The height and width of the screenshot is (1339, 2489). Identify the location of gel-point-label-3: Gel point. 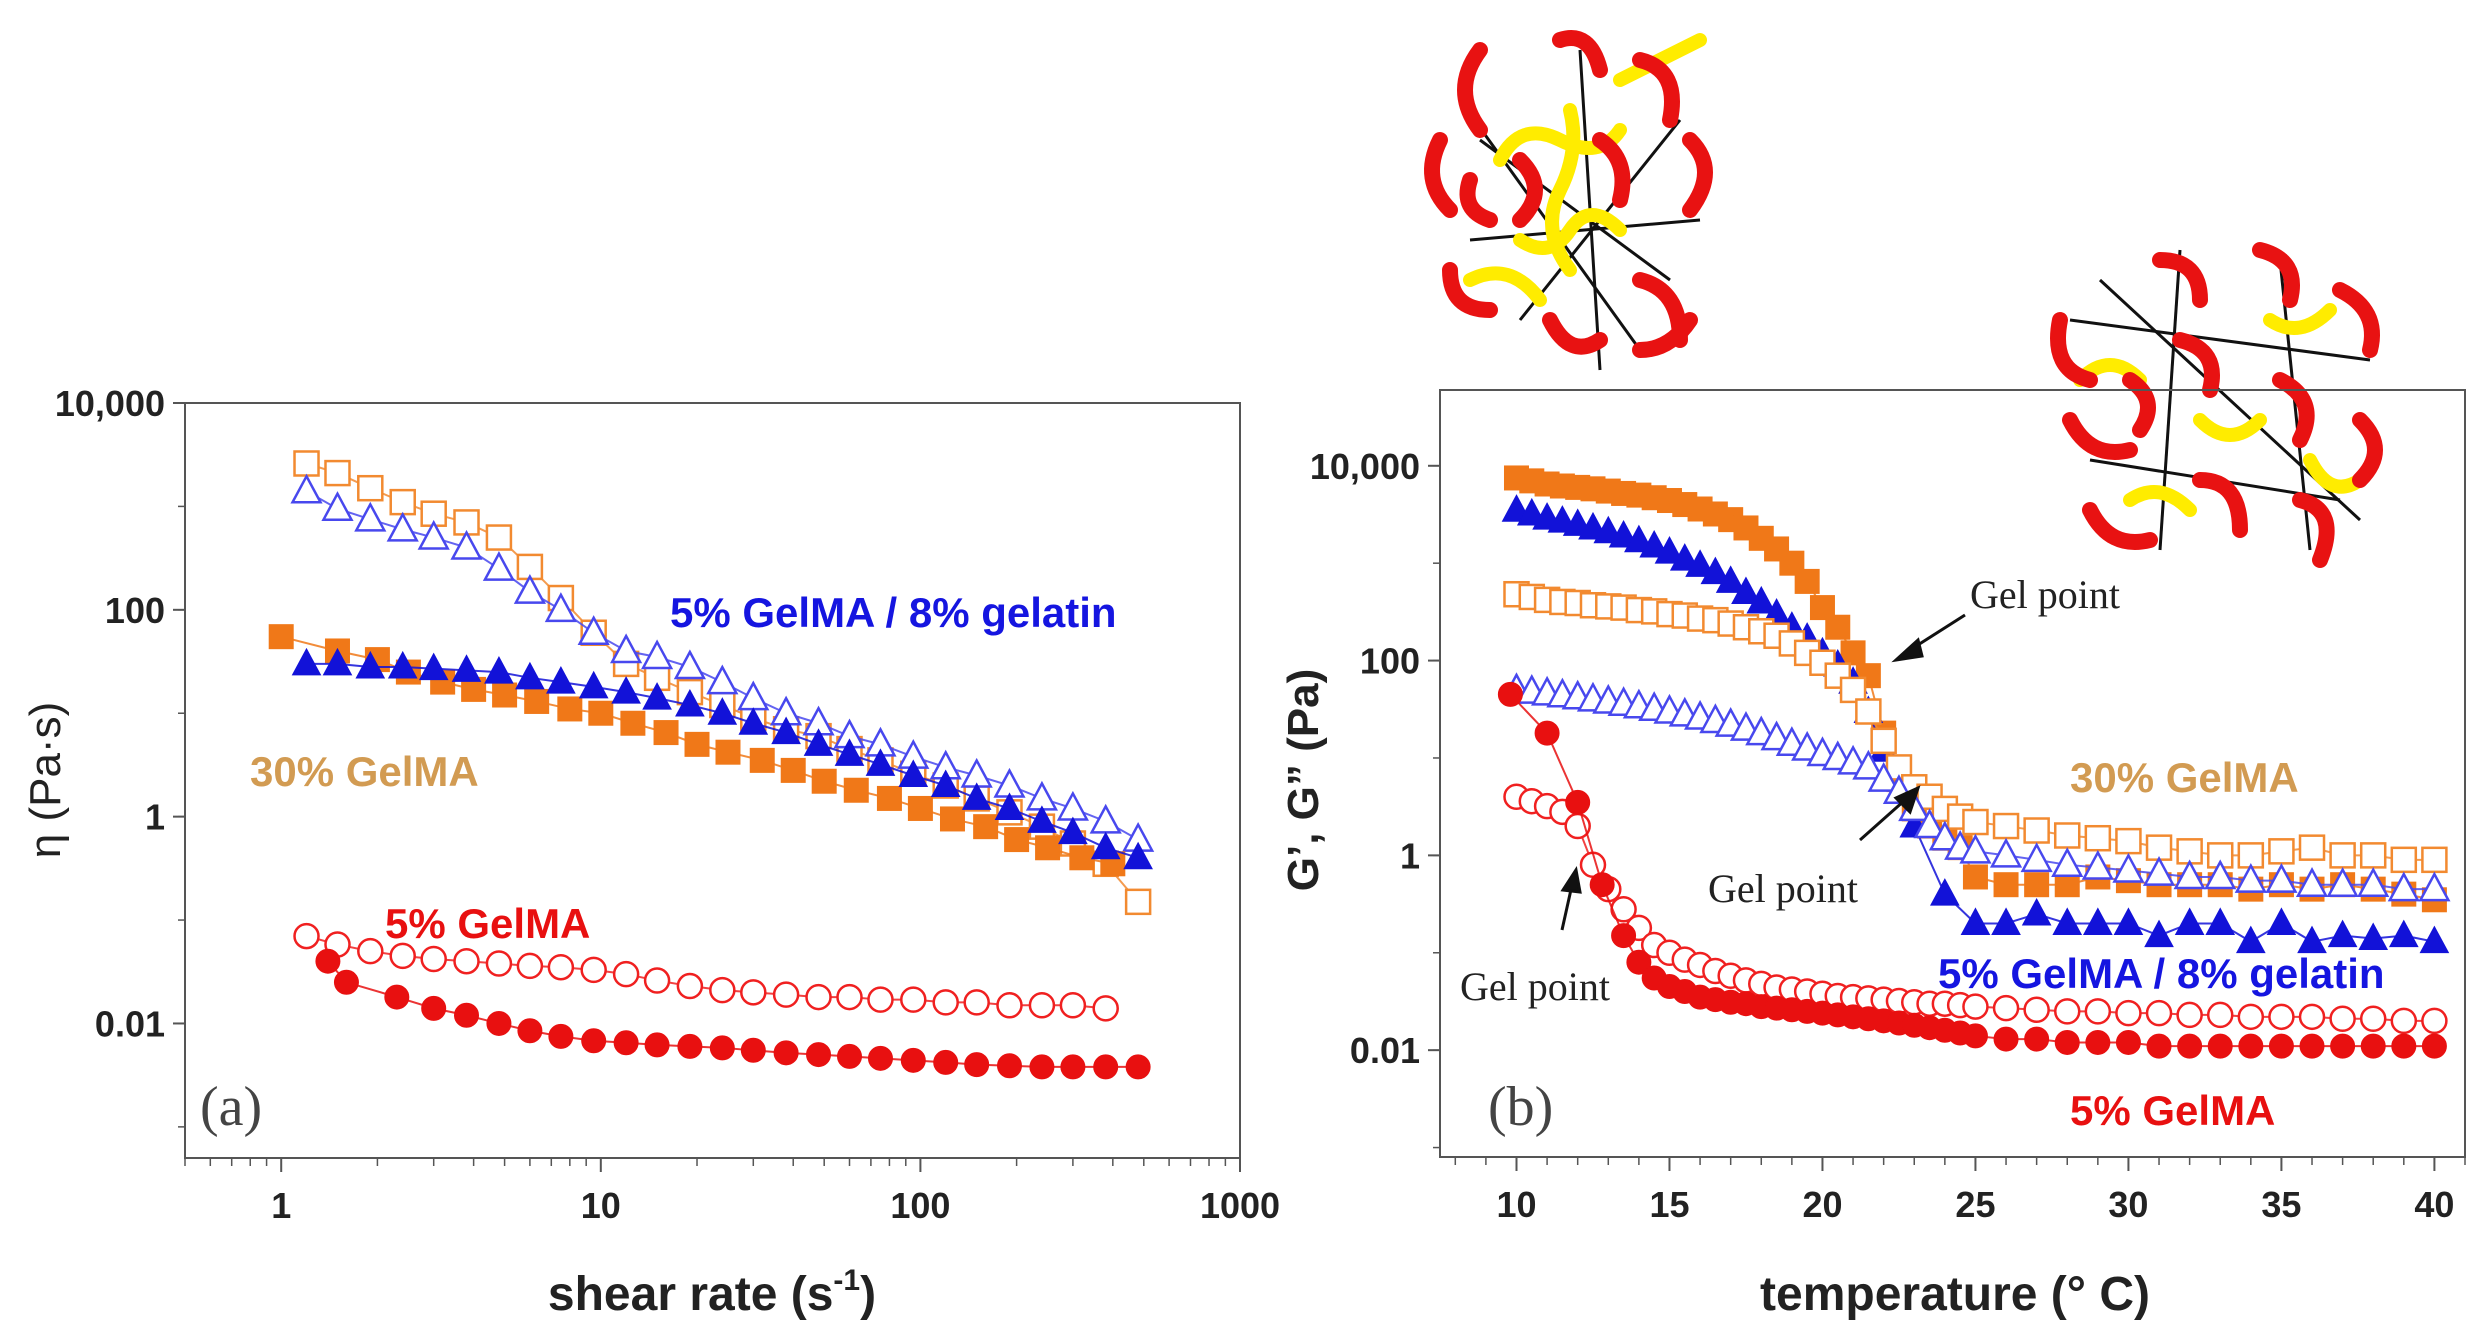
(1535, 986).